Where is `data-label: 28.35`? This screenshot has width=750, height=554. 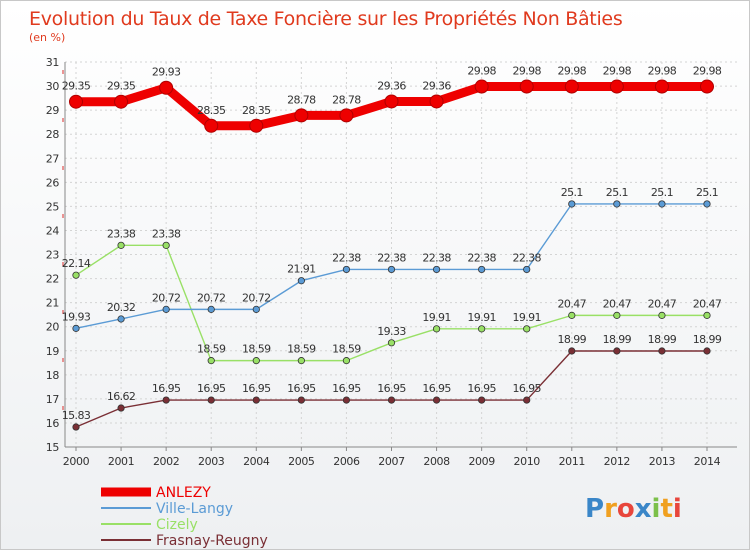
data-label: 28.35 is located at coordinates (211, 110).